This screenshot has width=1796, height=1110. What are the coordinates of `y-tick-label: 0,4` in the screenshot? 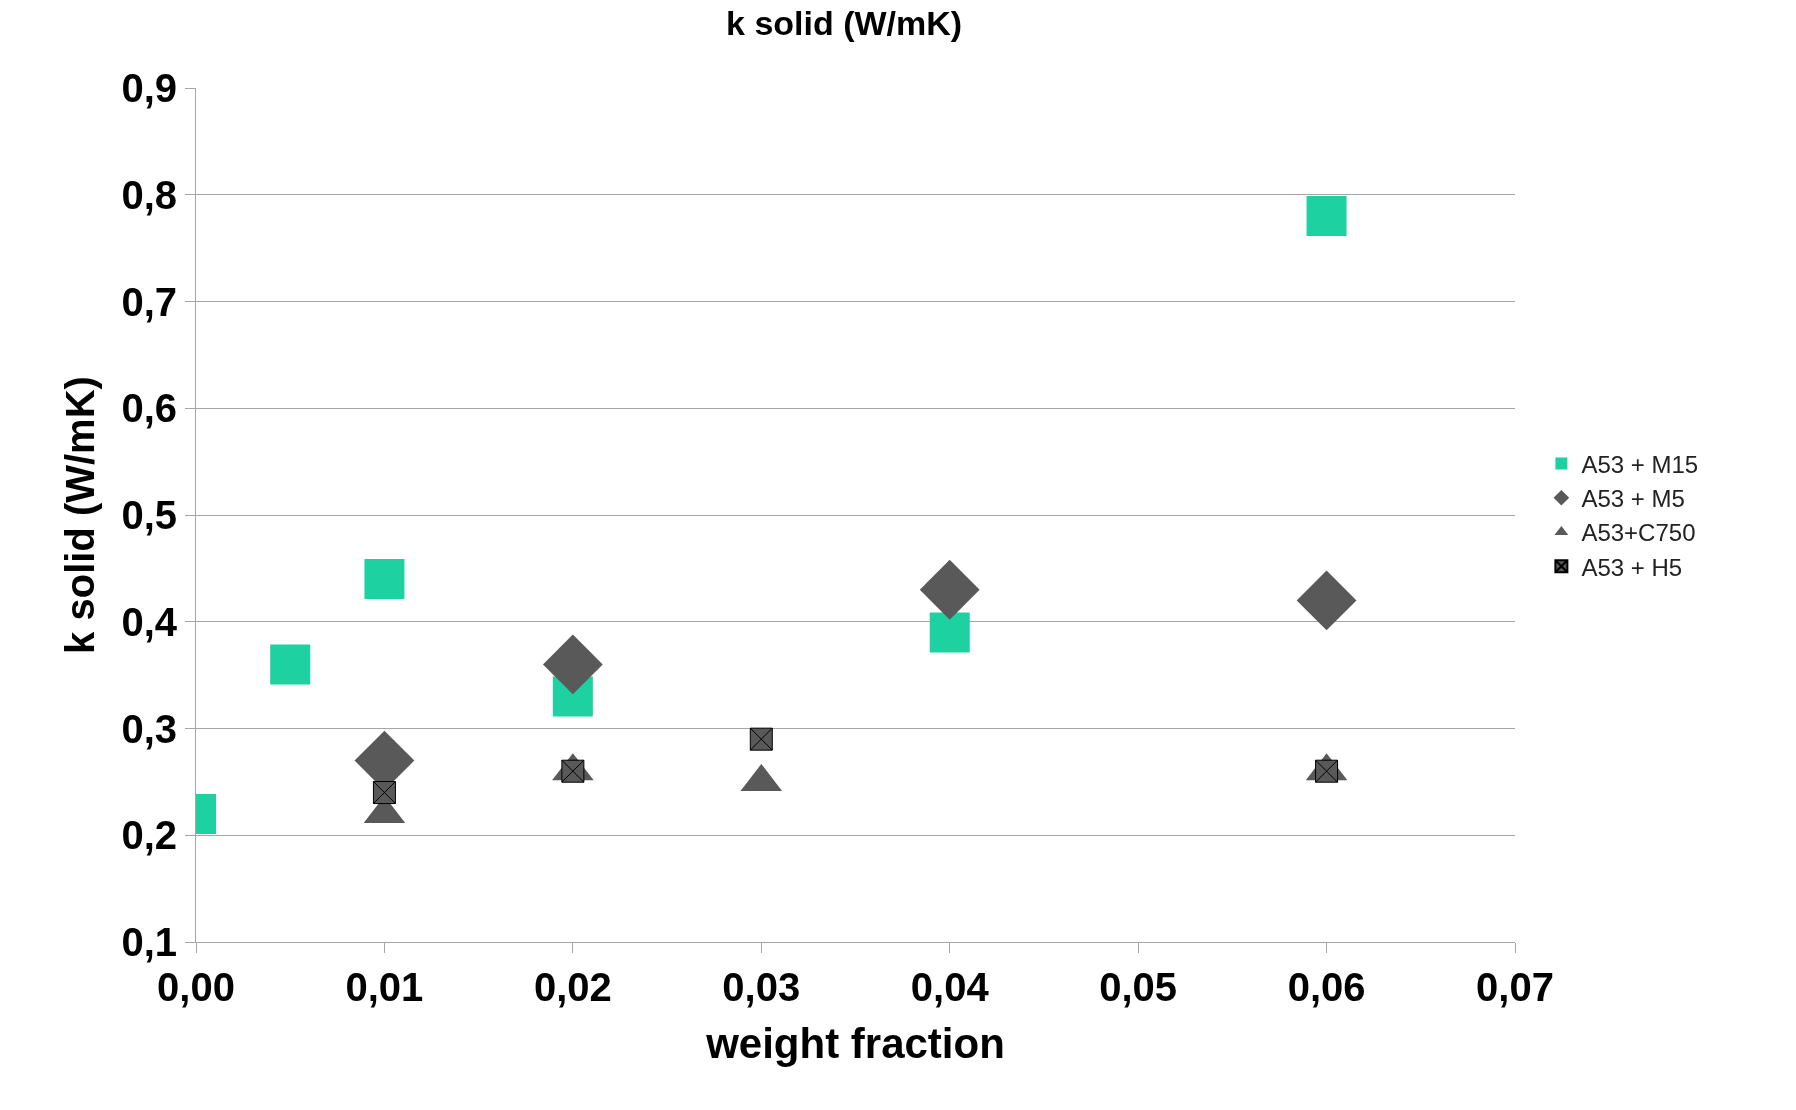 It's located at (149, 621).